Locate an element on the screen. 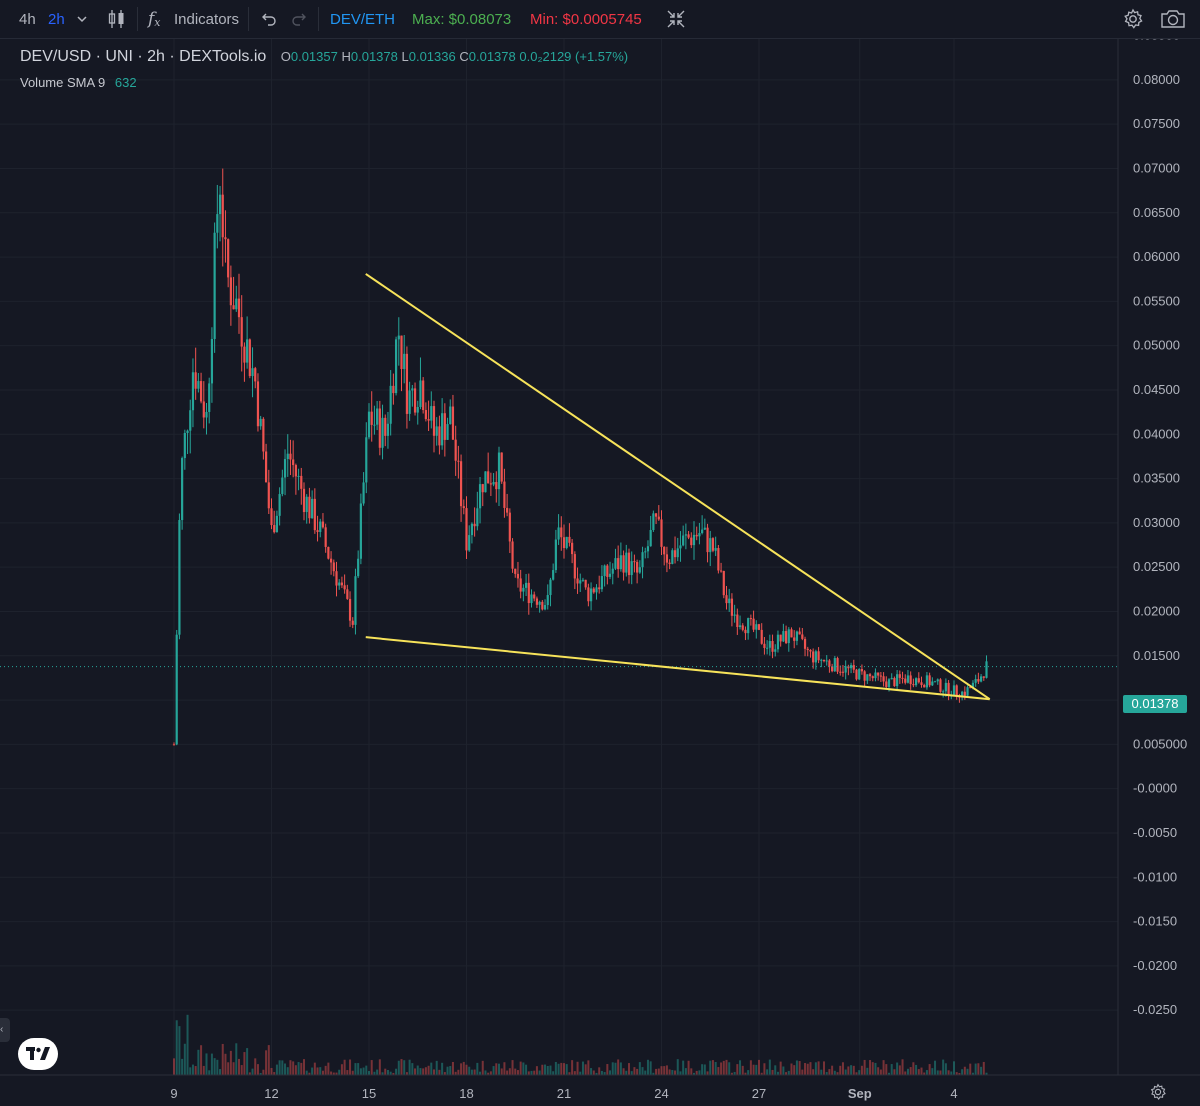 The image size is (1200, 1106). trendline-lower is located at coordinates (677, 668).